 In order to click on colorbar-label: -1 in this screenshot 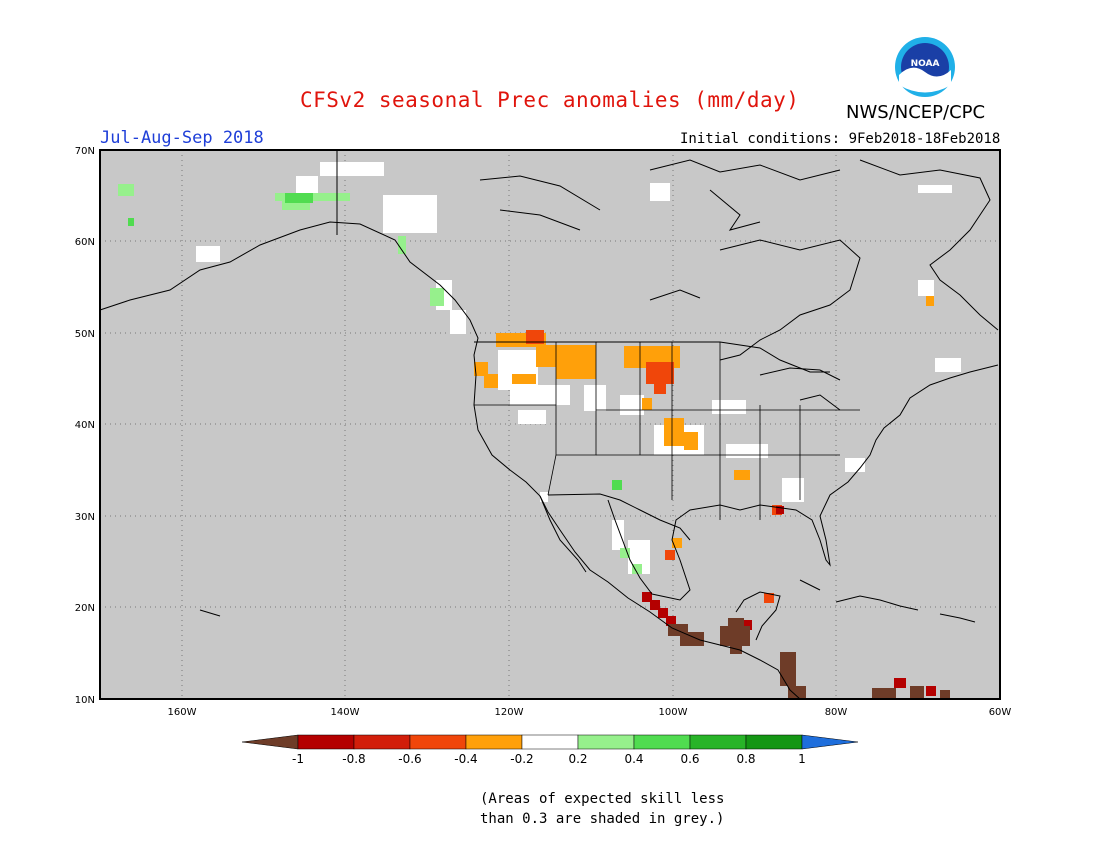, I will do `click(298, 759)`.